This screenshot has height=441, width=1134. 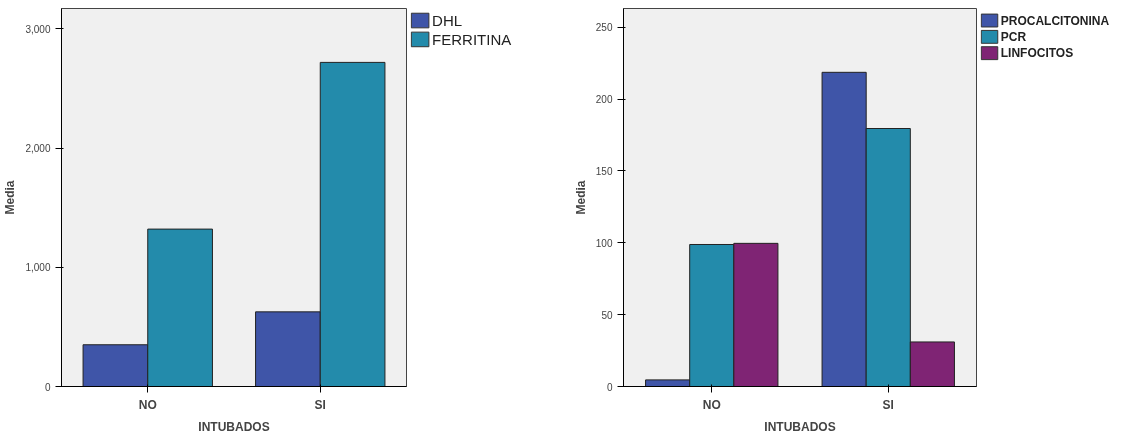 What do you see at coordinates (38, 29) in the screenshot?
I see `y-tick-label: 3,000` at bounding box center [38, 29].